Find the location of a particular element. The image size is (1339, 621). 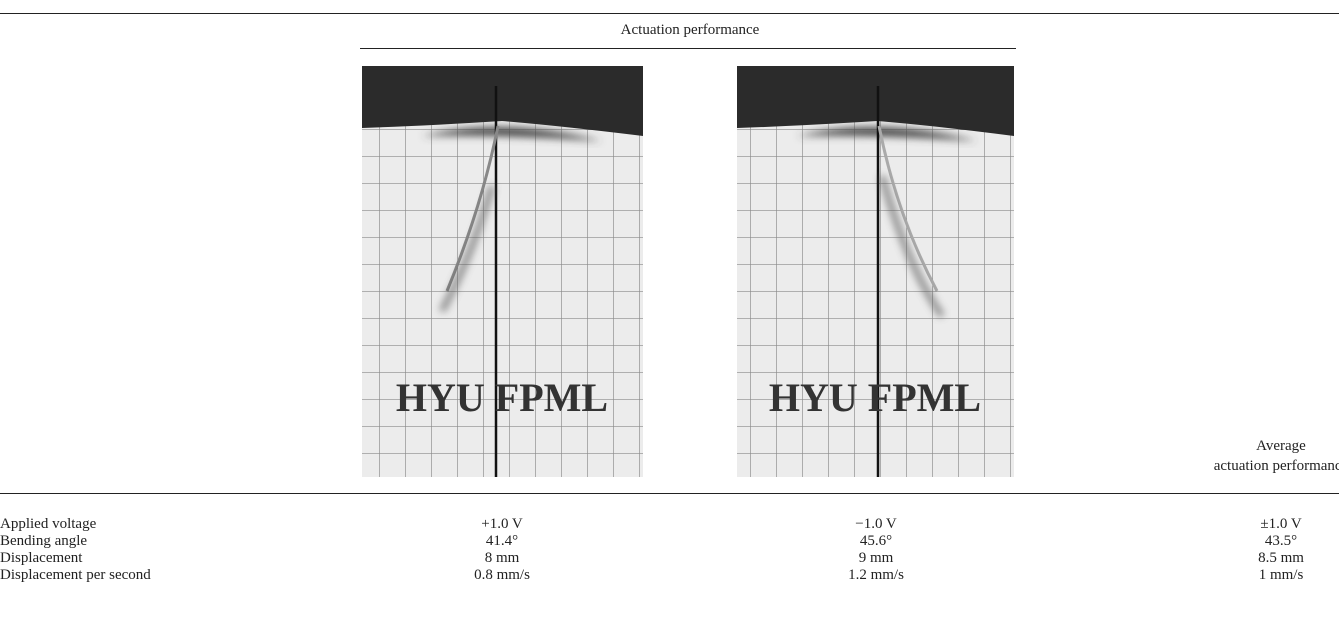

group-header: Actuation performance is located at coordinates (690, 30).